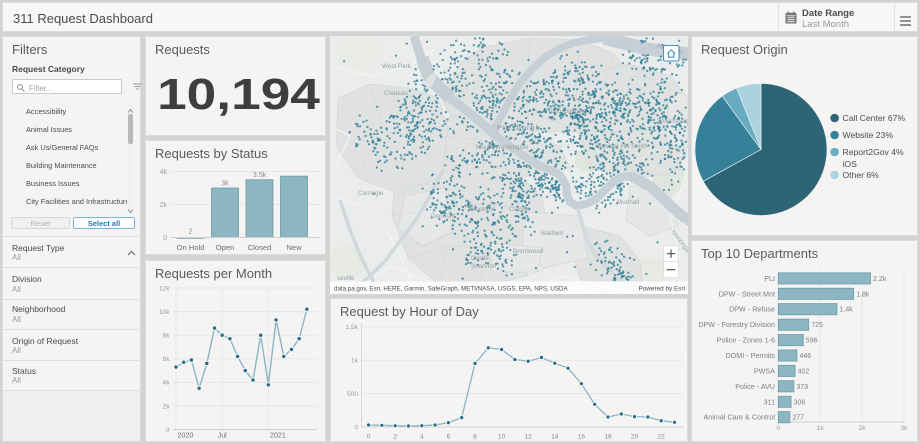 Image resolution: width=920 pixels, height=444 pixels. What do you see at coordinates (422, 437) in the screenshot?
I see `svg-text: 4` at bounding box center [422, 437].